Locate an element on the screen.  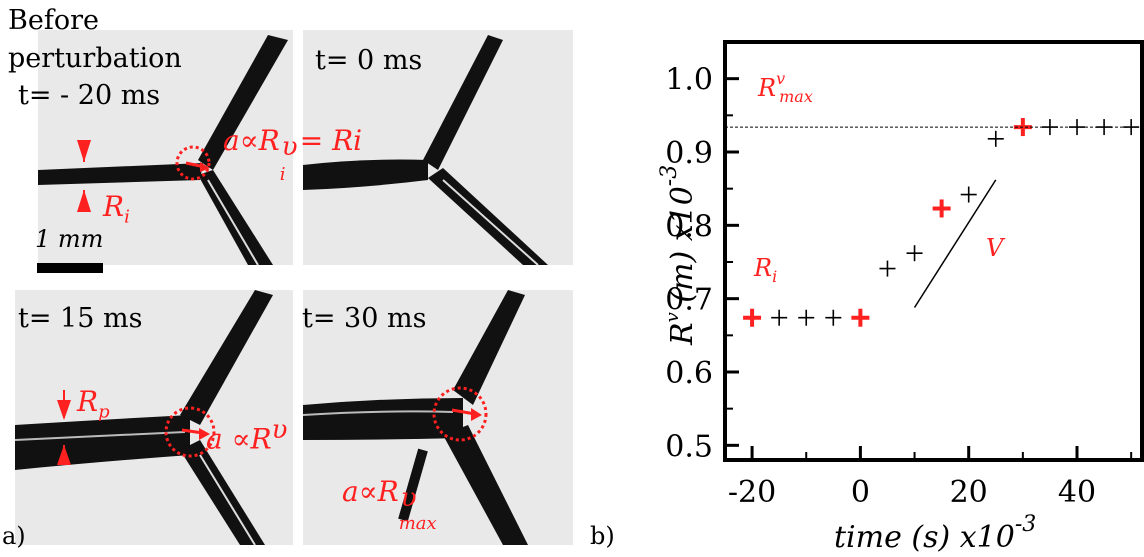
a-prop-rv-label: a ∝Rυ is located at coordinates (246, 435).